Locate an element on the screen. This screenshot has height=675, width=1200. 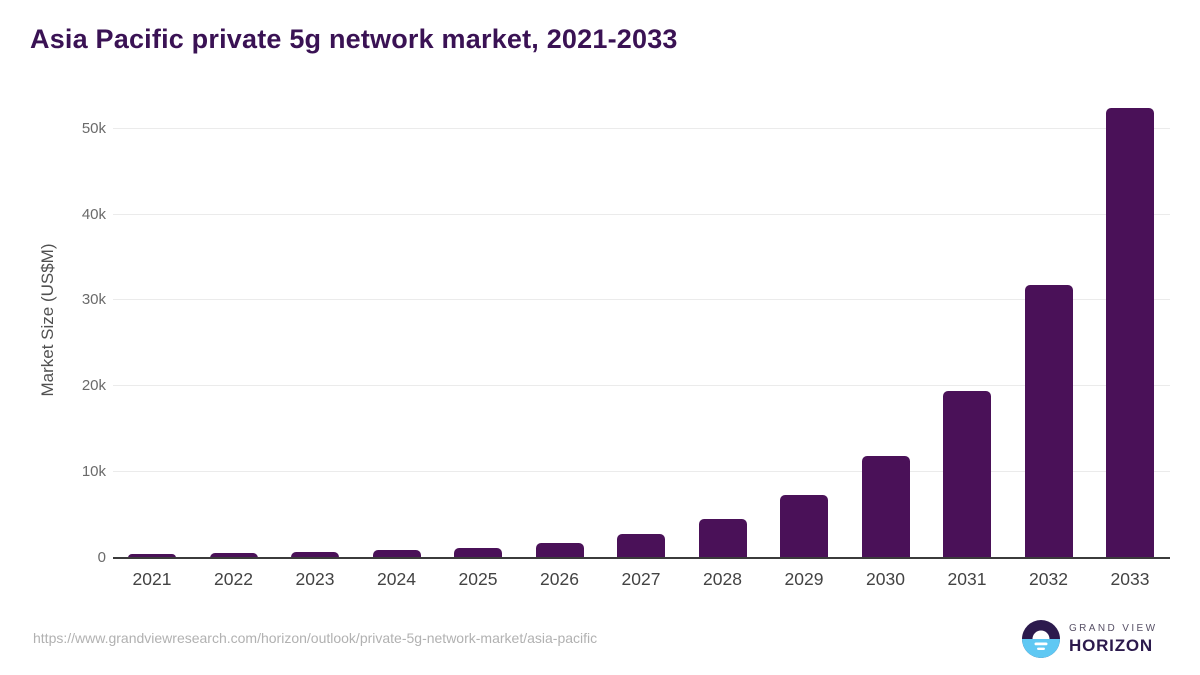
bar-2022 is located at coordinates (233, 555).